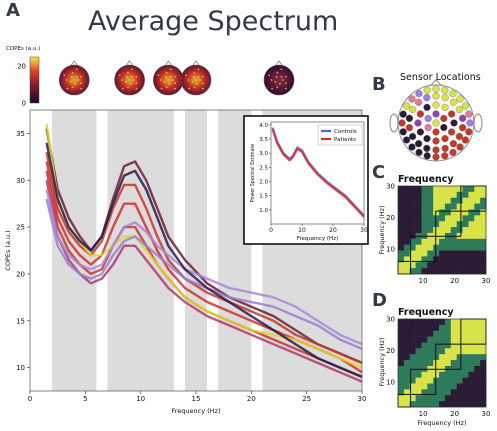 This screenshot has width=497, height=431. What do you see at coordinates (306, 399) in the screenshot?
I see `x-tick-label-25: 25` at bounding box center [306, 399].